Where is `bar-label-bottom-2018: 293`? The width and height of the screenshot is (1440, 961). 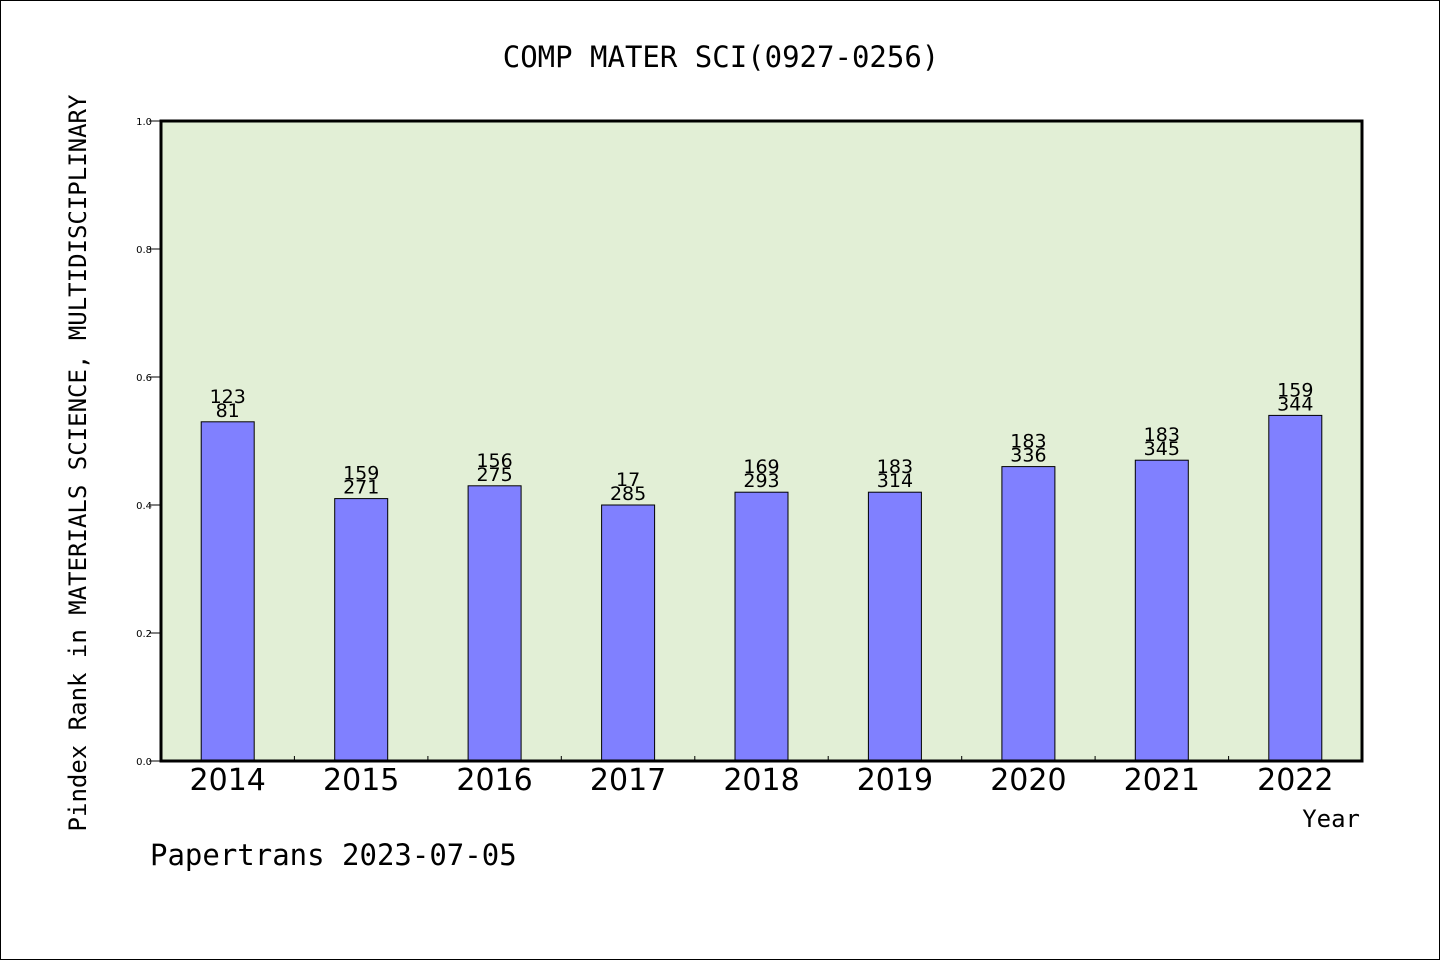
bar-label-bottom-2018: 293 is located at coordinates (761, 481).